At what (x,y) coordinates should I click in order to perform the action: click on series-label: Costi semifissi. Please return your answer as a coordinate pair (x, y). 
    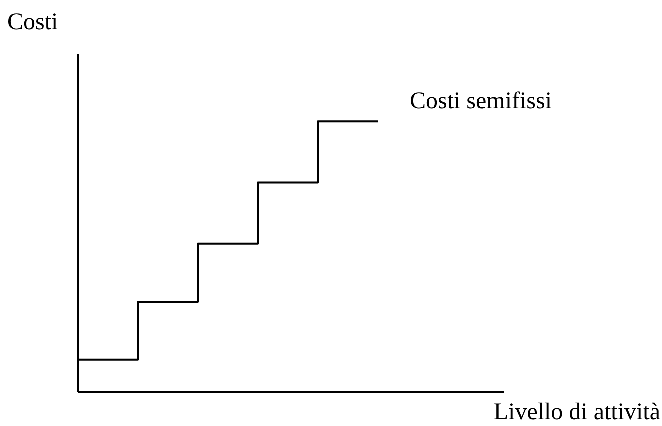
    Looking at the image, I should click on (481, 101).